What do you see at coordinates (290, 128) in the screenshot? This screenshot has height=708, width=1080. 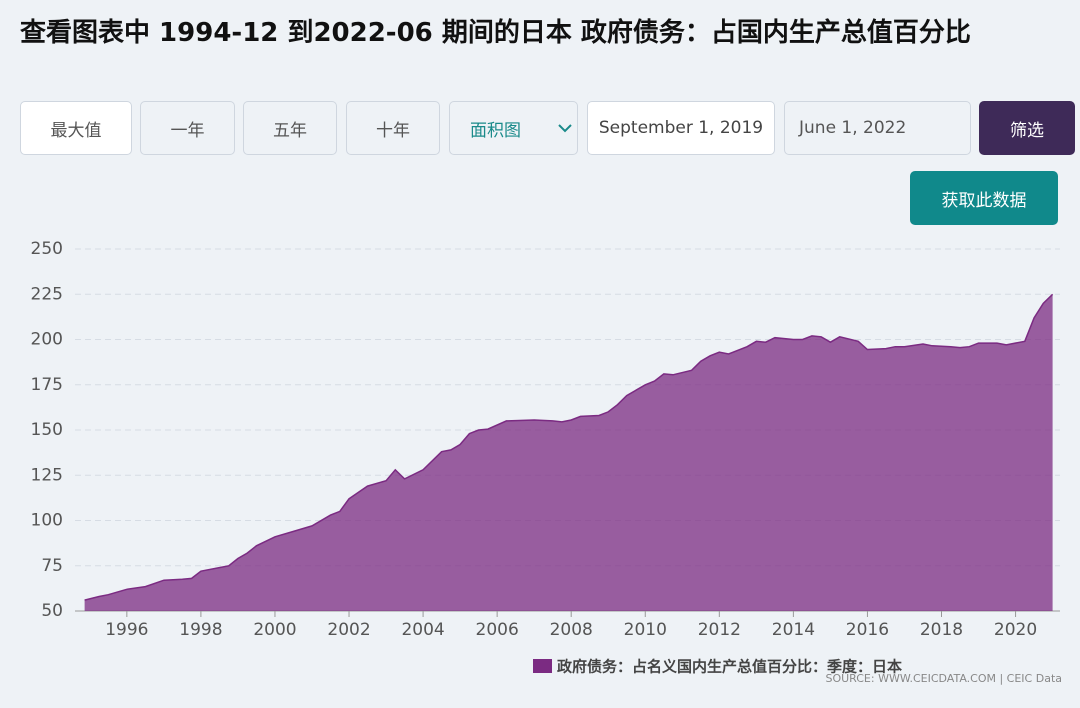 I see `range-button: 五年` at bounding box center [290, 128].